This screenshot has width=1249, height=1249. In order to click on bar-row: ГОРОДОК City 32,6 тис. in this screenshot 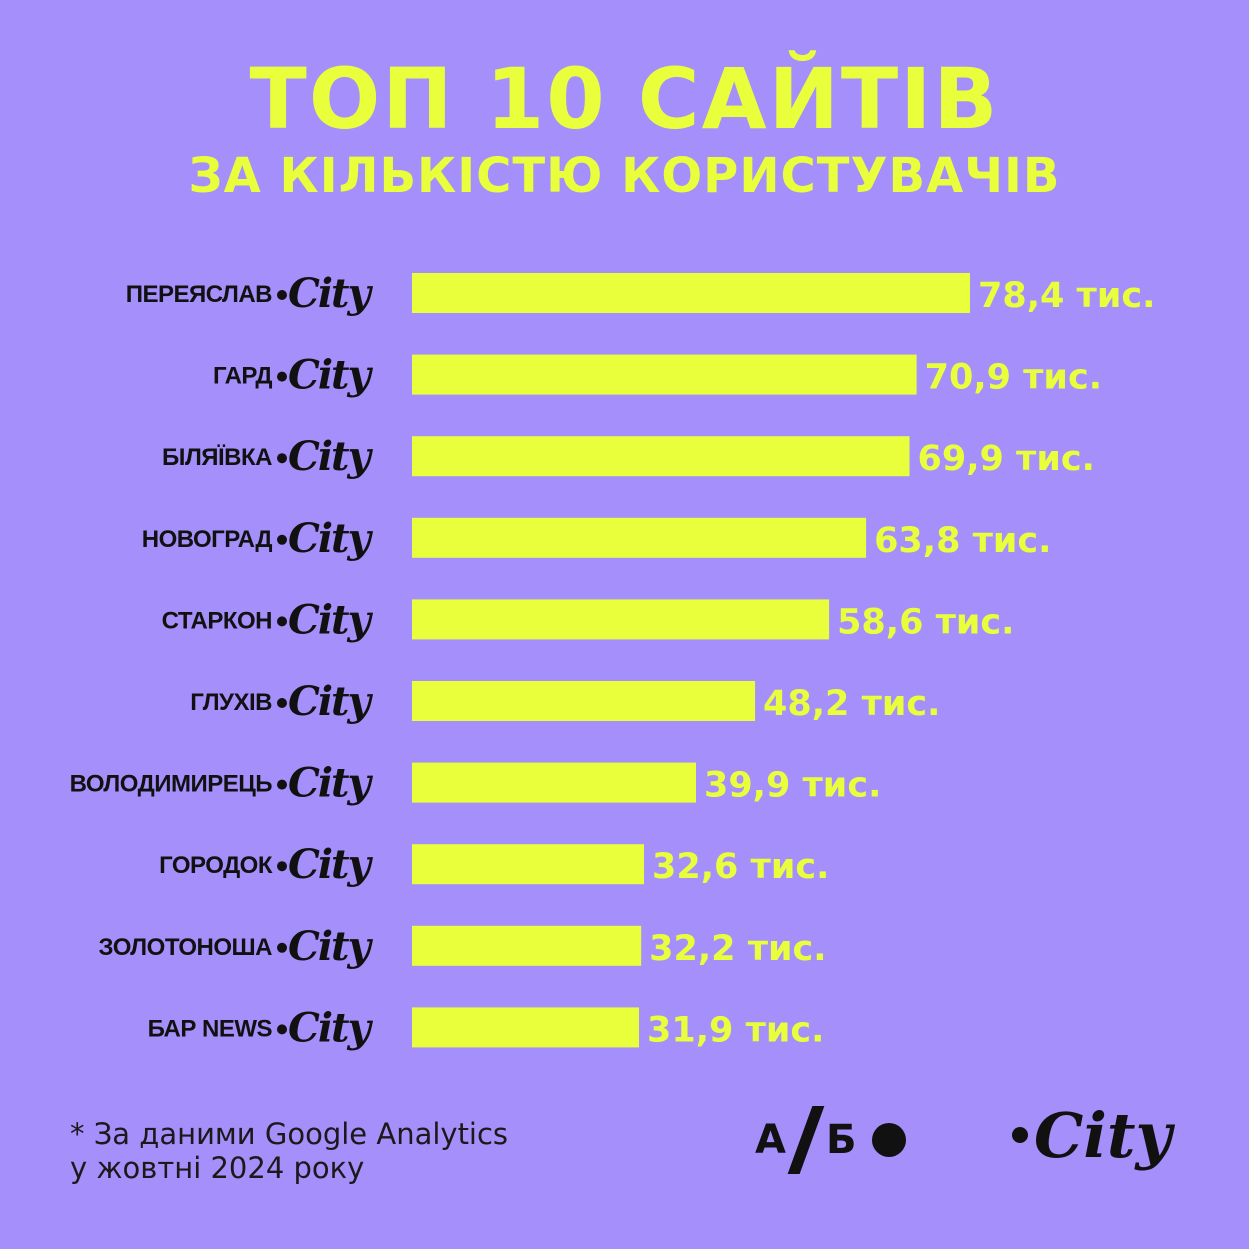, I will do `click(494, 864)`.